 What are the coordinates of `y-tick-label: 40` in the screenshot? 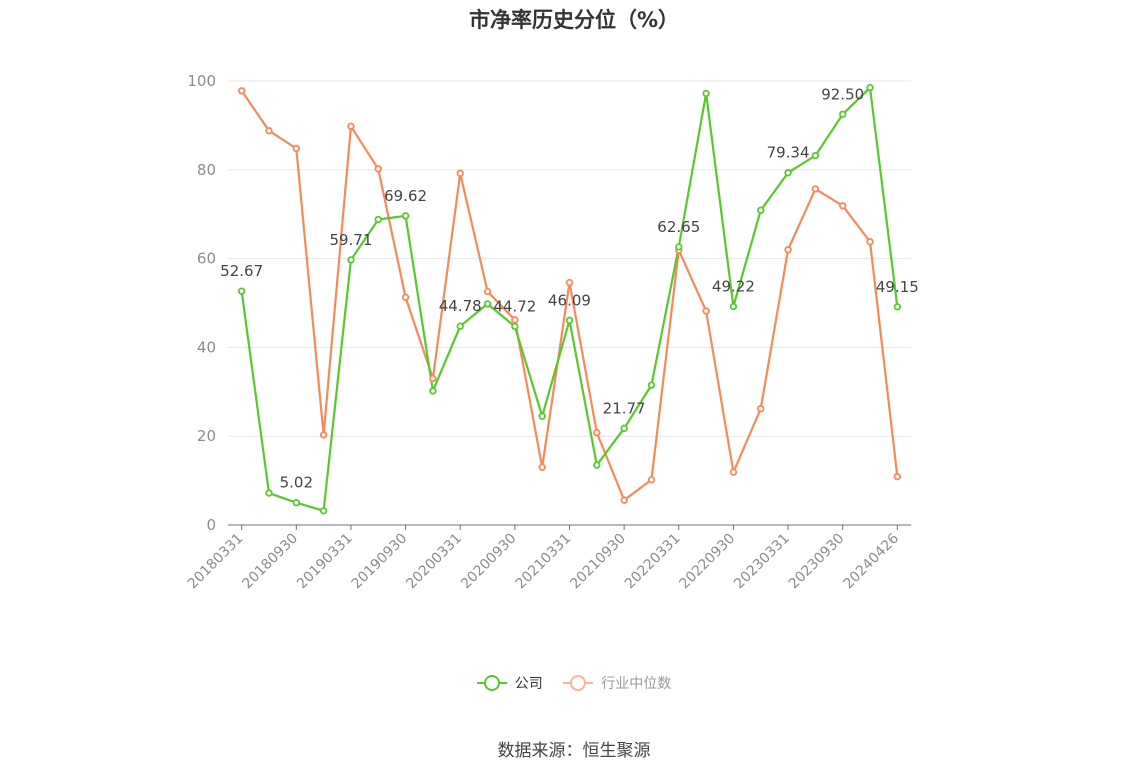 It's located at (206, 347).